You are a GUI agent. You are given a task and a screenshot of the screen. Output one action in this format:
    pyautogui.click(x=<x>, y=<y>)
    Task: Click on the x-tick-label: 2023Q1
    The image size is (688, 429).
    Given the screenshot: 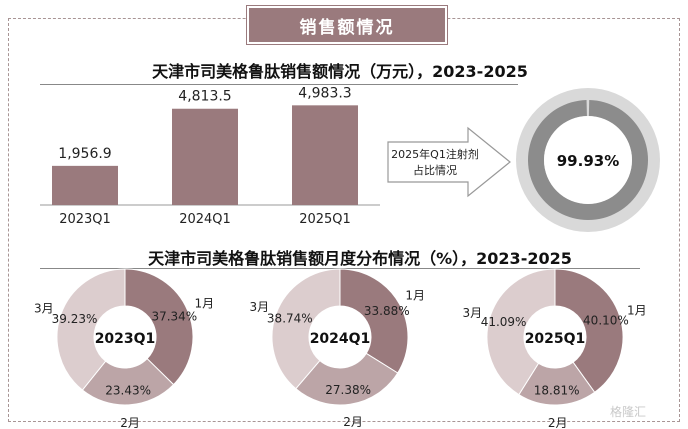 What is the action you would take?
    pyautogui.click(x=85, y=219)
    